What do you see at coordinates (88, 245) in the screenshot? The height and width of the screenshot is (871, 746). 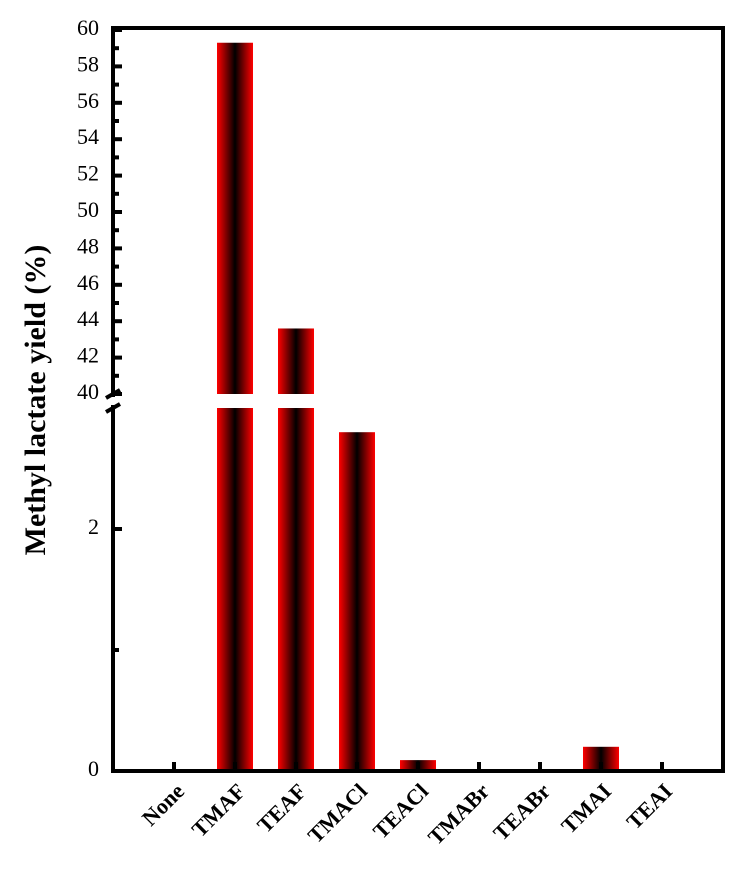 I see `y-tick-label: 48` at bounding box center [88, 245].